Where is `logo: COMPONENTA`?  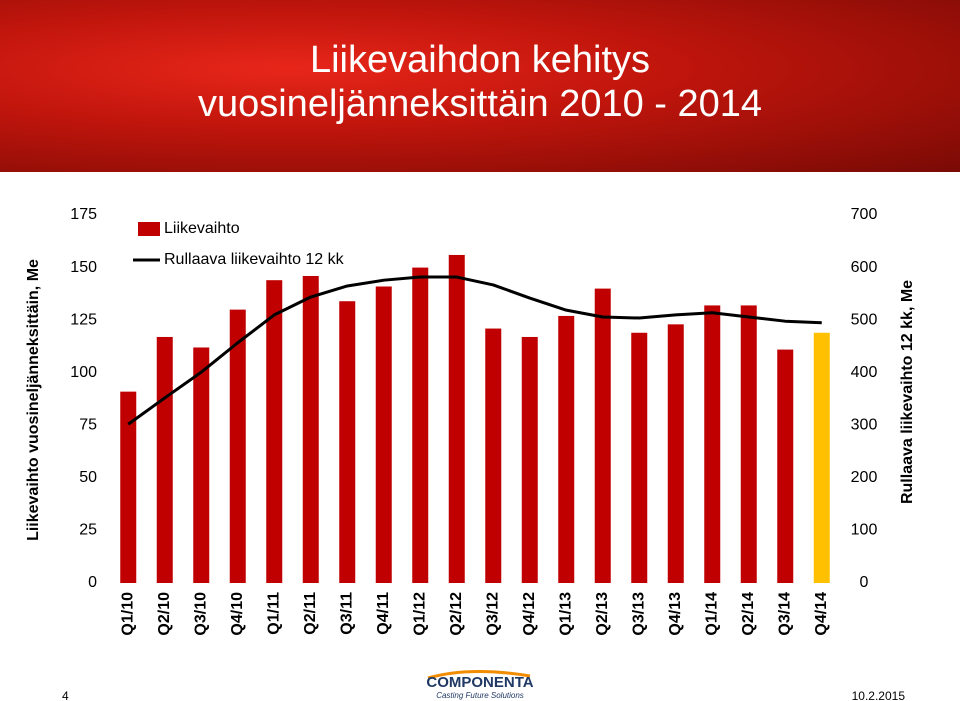
logo: COMPONENTA is located at coordinates (479, 682).